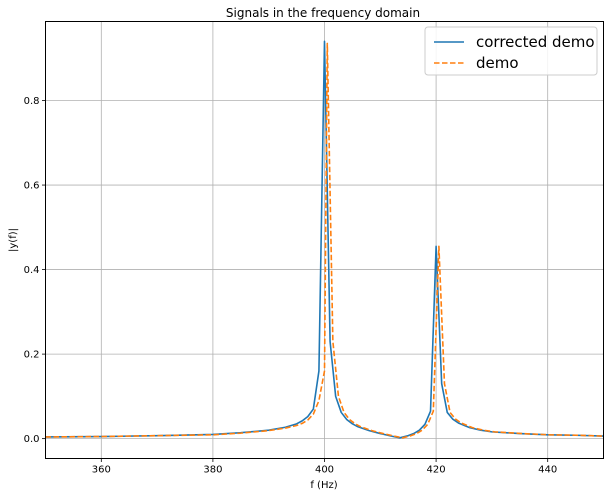 The width and height of the screenshot is (609, 496). Describe the element at coordinates (323, 485) in the screenshot. I see `x-axis-label: f (Hz)` at that location.